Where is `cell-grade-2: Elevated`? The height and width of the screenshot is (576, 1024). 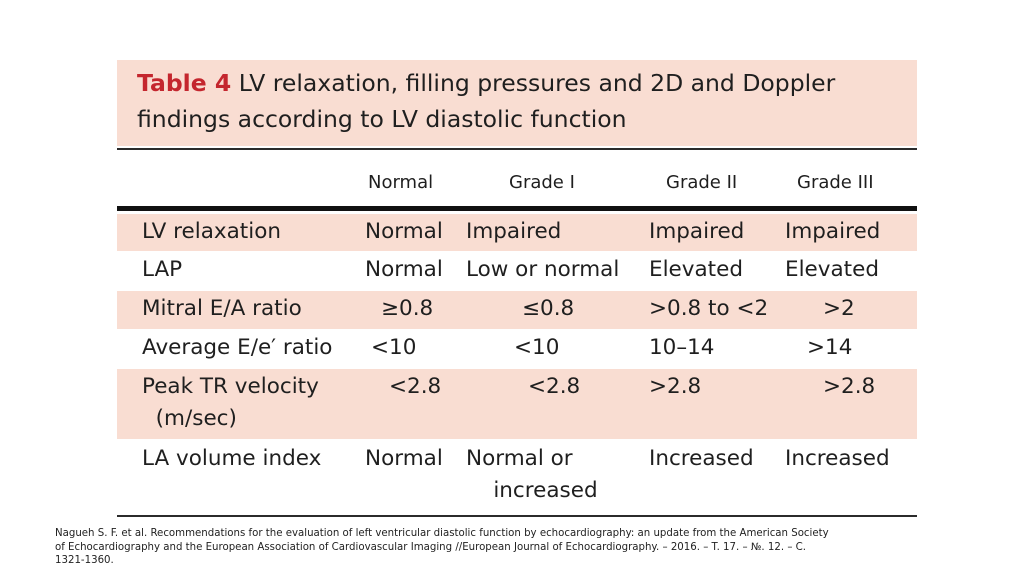
cell-grade-2: Elevated is located at coordinates (696, 269).